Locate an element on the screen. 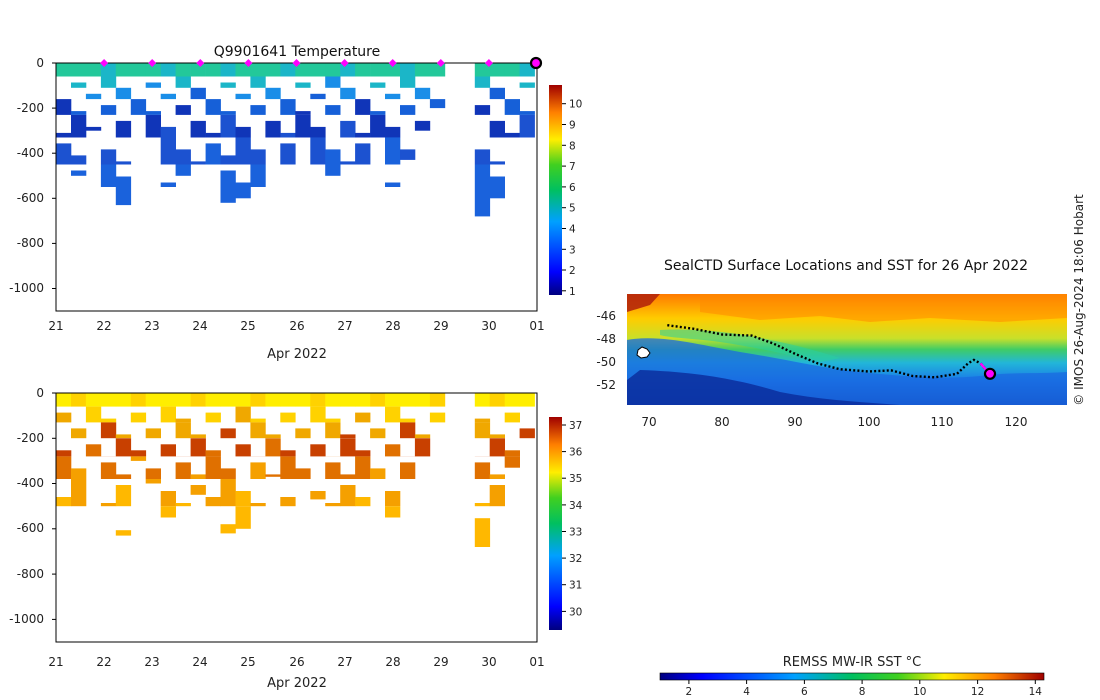 This screenshot has height=700, width=1100. temp-x-tick-label: 26 is located at coordinates (296, 326).